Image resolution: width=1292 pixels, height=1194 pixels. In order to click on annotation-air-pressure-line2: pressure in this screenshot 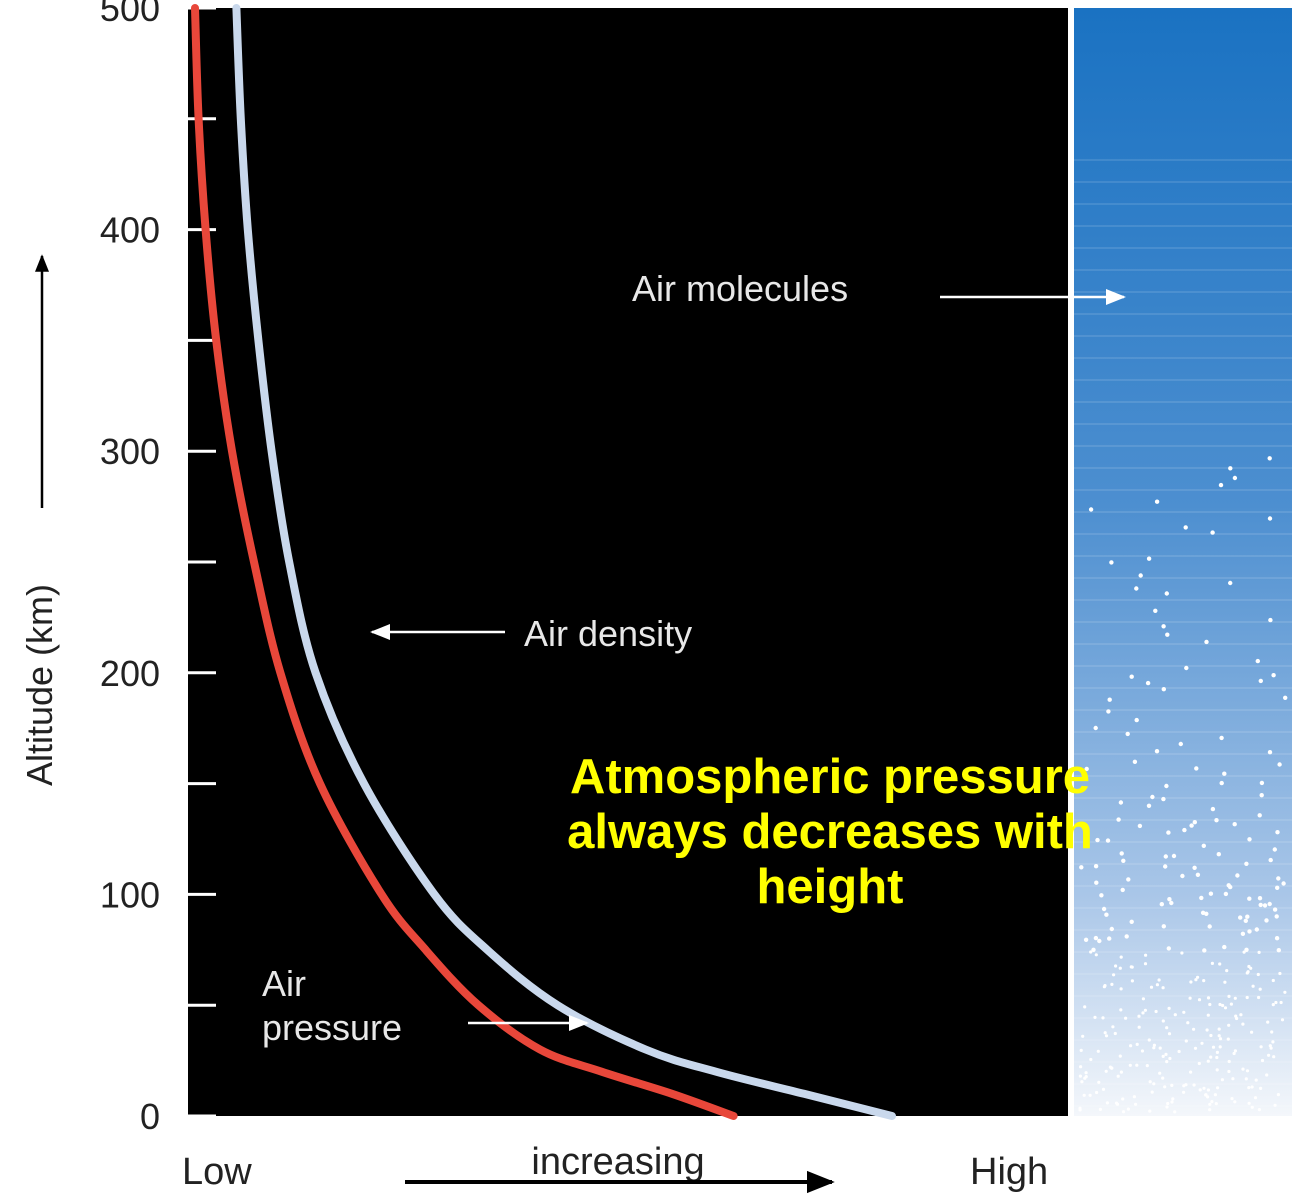, I will do `click(332, 1027)`.